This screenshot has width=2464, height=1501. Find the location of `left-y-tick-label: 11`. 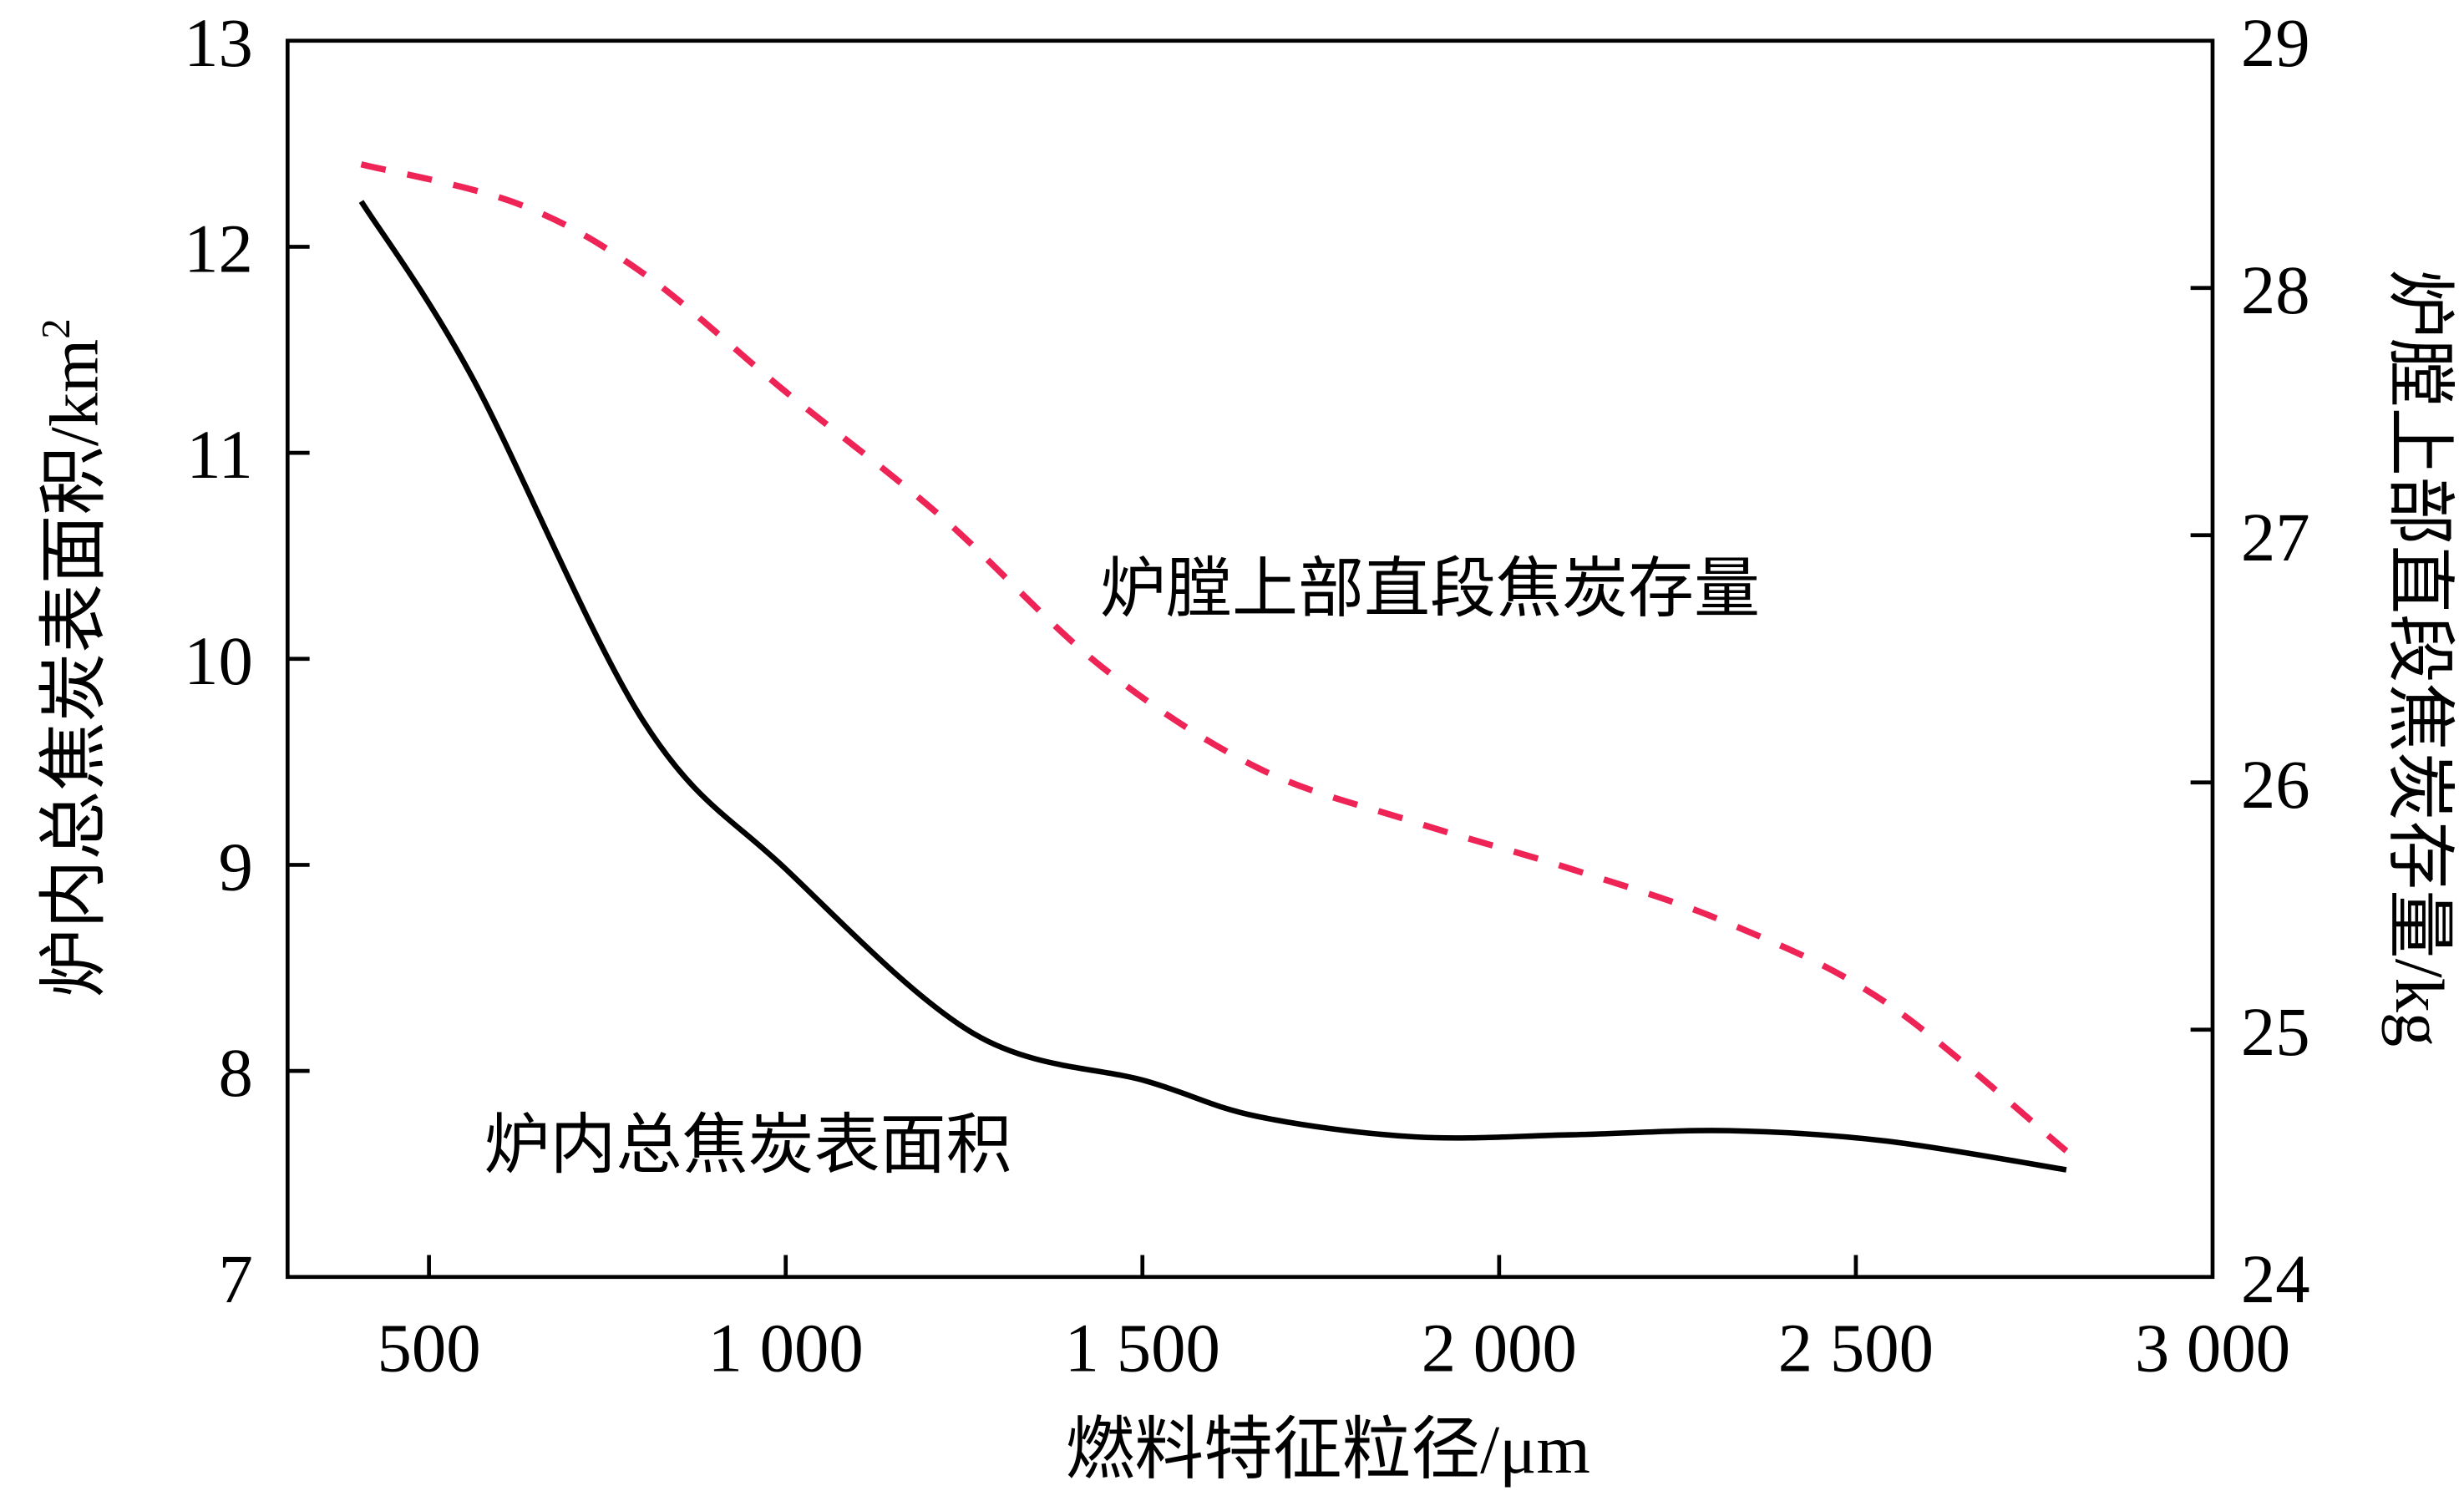

left-y-tick-label: 11 is located at coordinates (220, 454).